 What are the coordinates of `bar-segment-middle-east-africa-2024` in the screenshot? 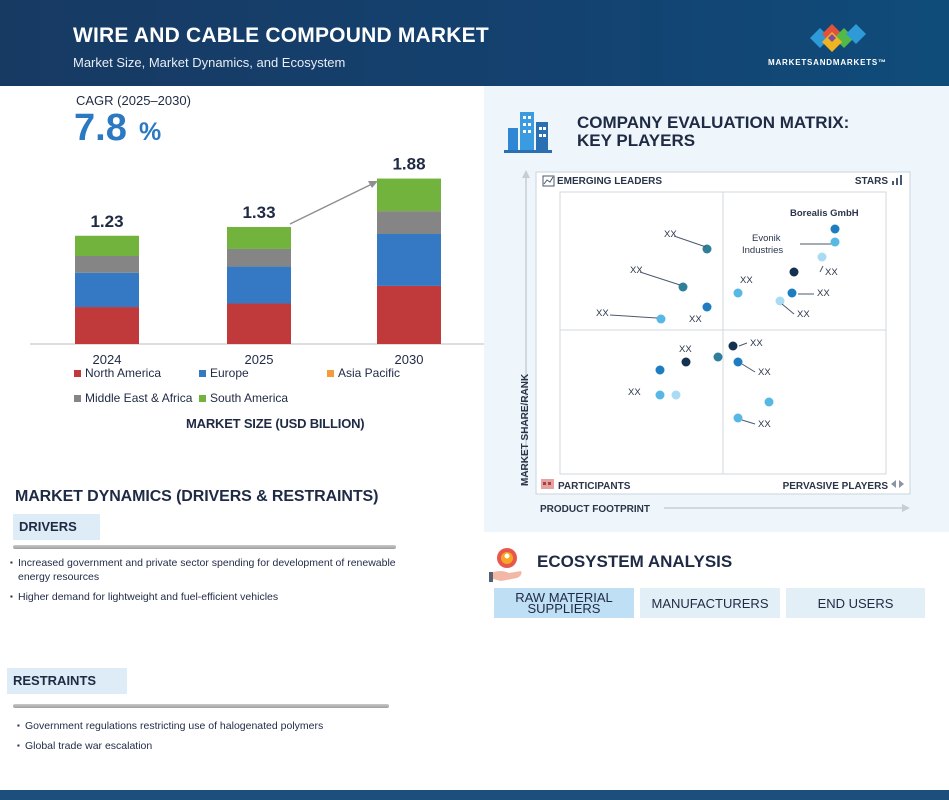 It's located at (107, 264).